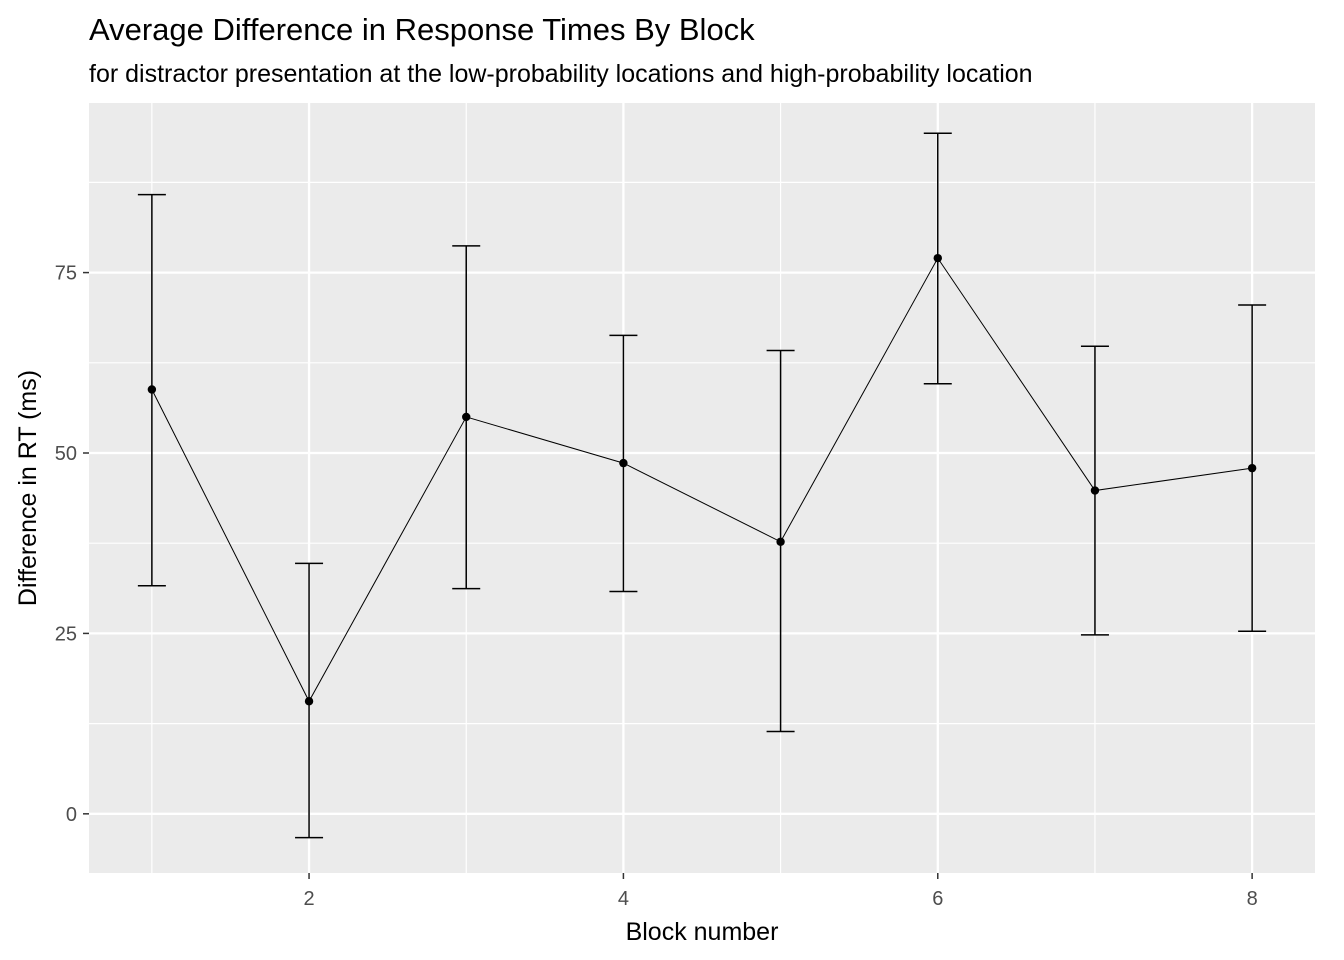 The height and width of the screenshot is (960, 1344). What do you see at coordinates (66, 634) in the screenshot?
I see `y-tick-label: 25` at bounding box center [66, 634].